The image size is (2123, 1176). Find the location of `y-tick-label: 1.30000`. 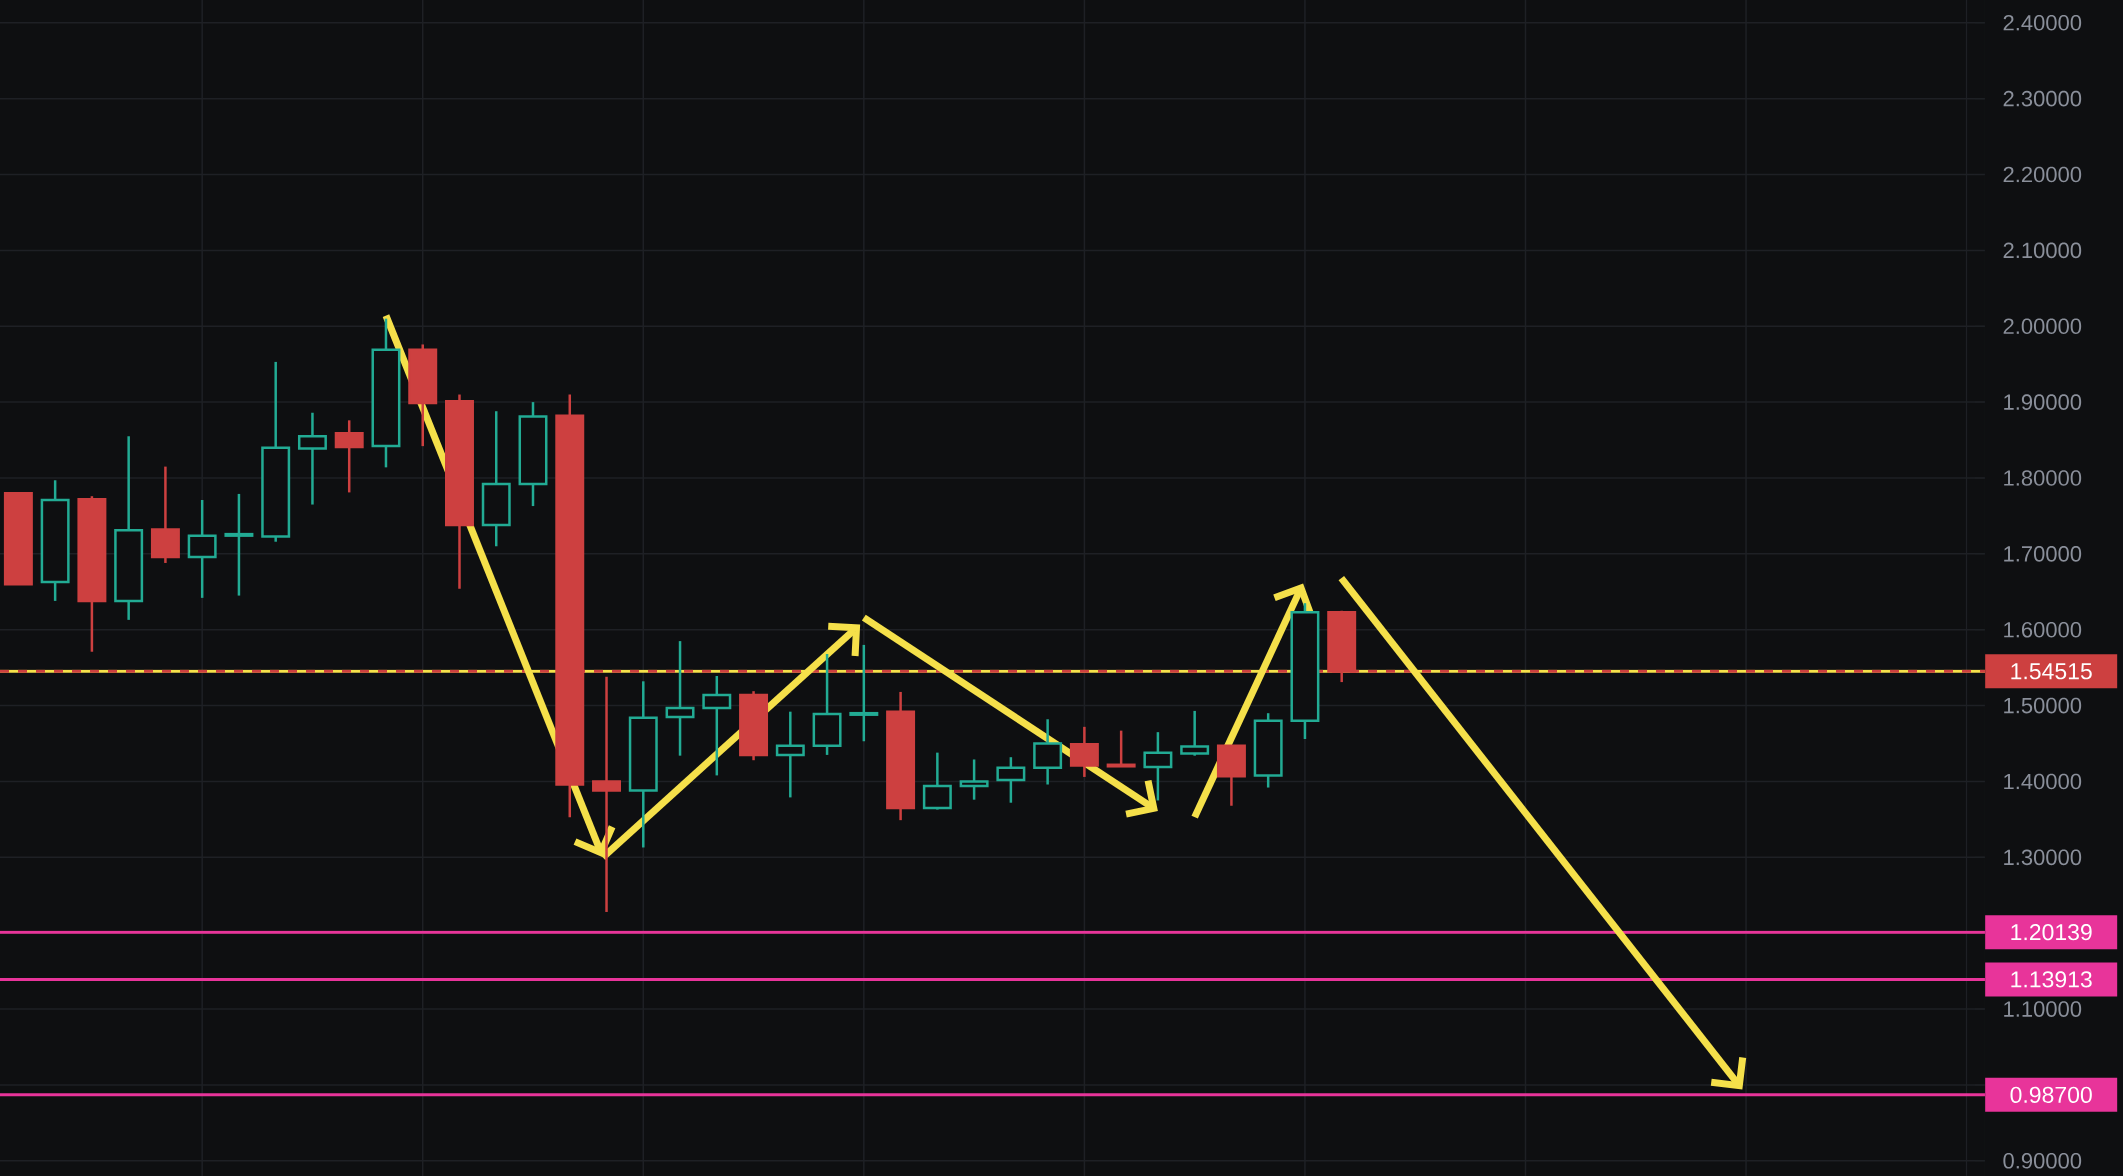

y-tick-label: 1.30000 is located at coordinates (2043, 857).